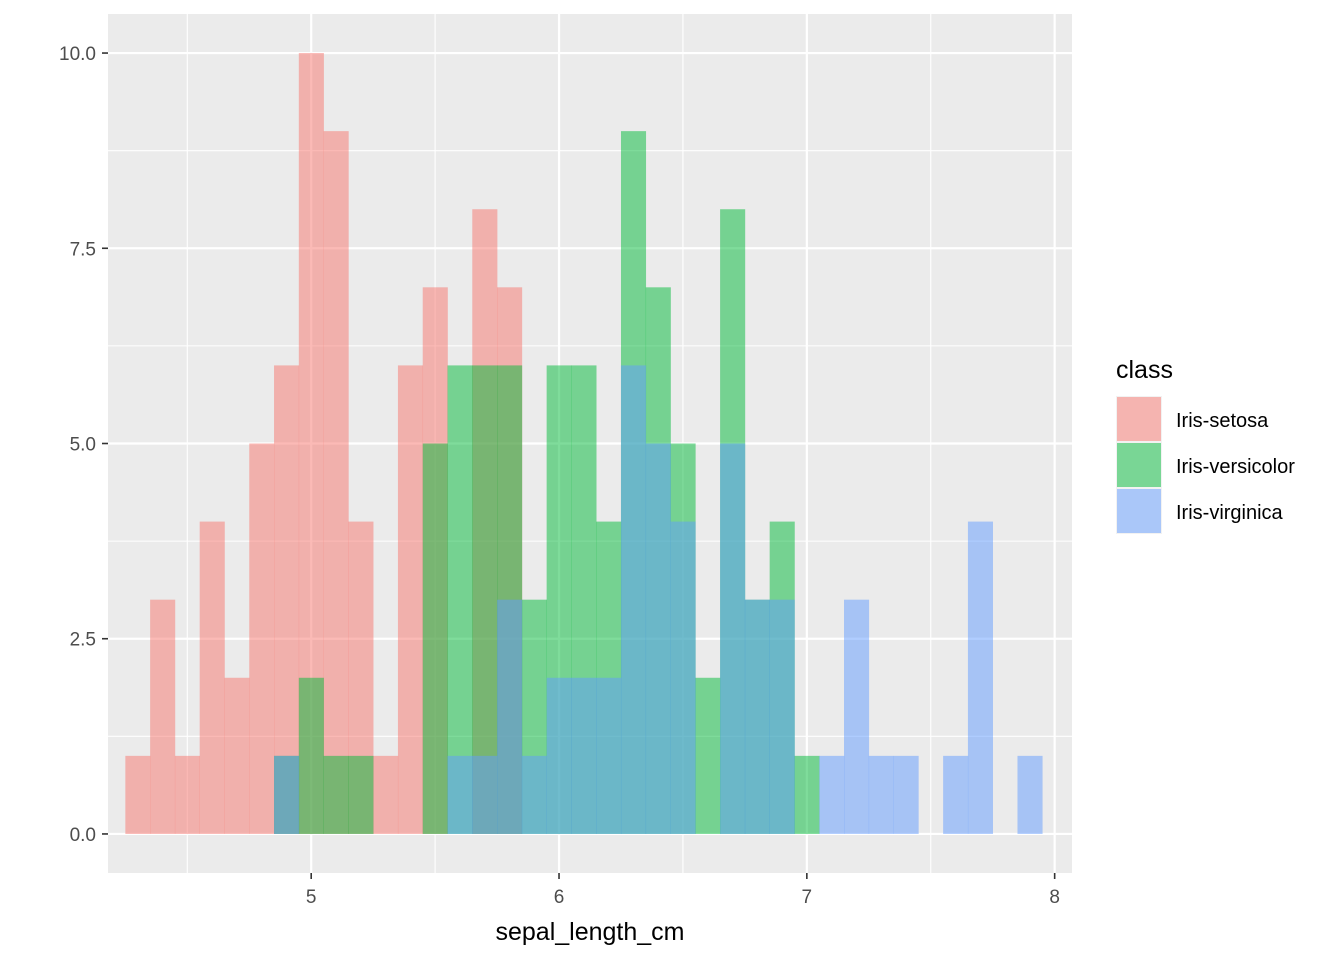 The width and height of the screenshot is (1344, 960). I want to click on y-tick-label: 5.0, so click(83, 445).